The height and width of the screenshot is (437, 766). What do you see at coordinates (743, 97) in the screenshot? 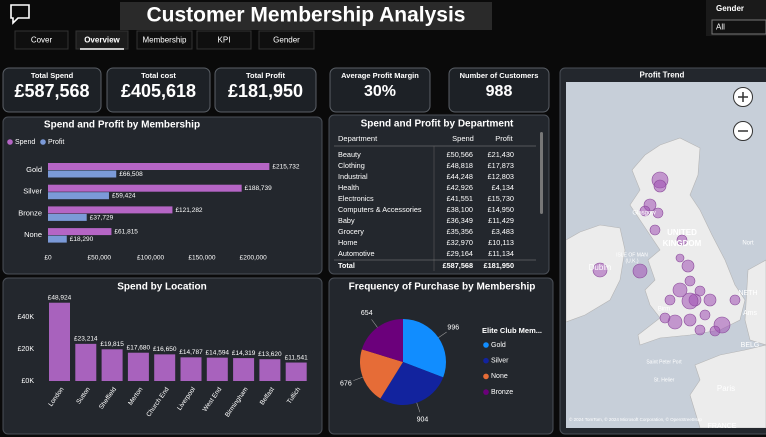
I see `zoom-in-button` at bounding box center [743, 97].